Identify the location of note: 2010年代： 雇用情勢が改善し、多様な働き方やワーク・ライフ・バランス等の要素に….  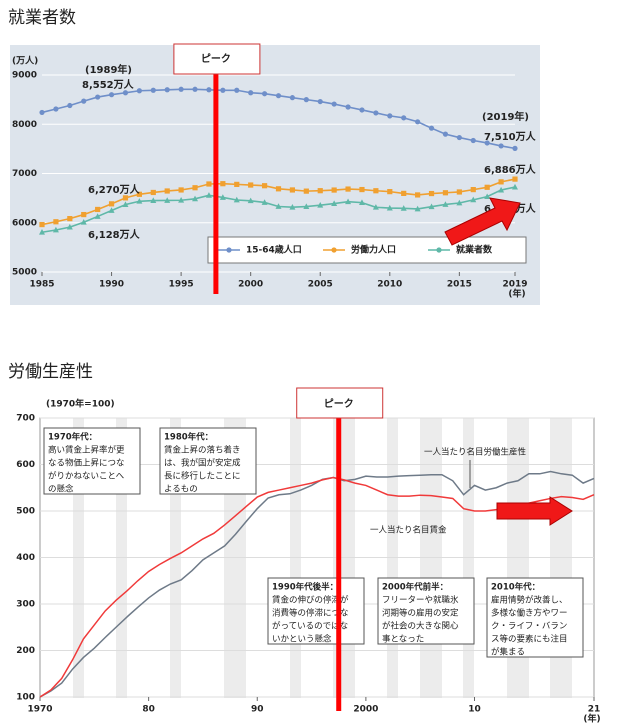
(535, 617).